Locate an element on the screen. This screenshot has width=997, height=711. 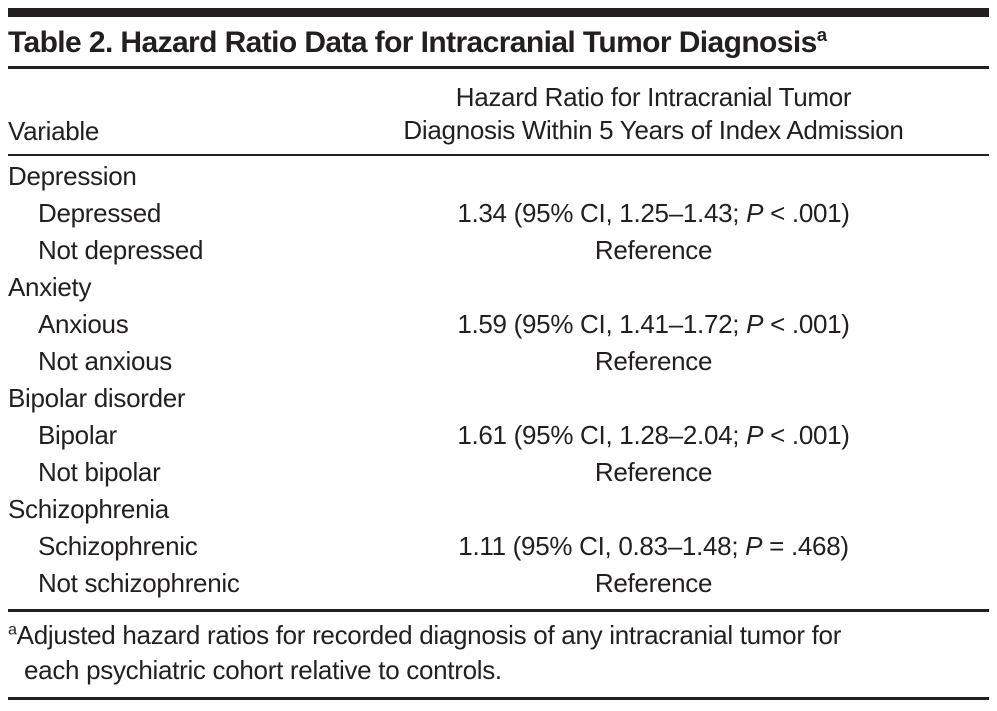
row-value: 1.61 (95% CI, 1.28–2.04; P < .001) is located at coordinates (653, 435).